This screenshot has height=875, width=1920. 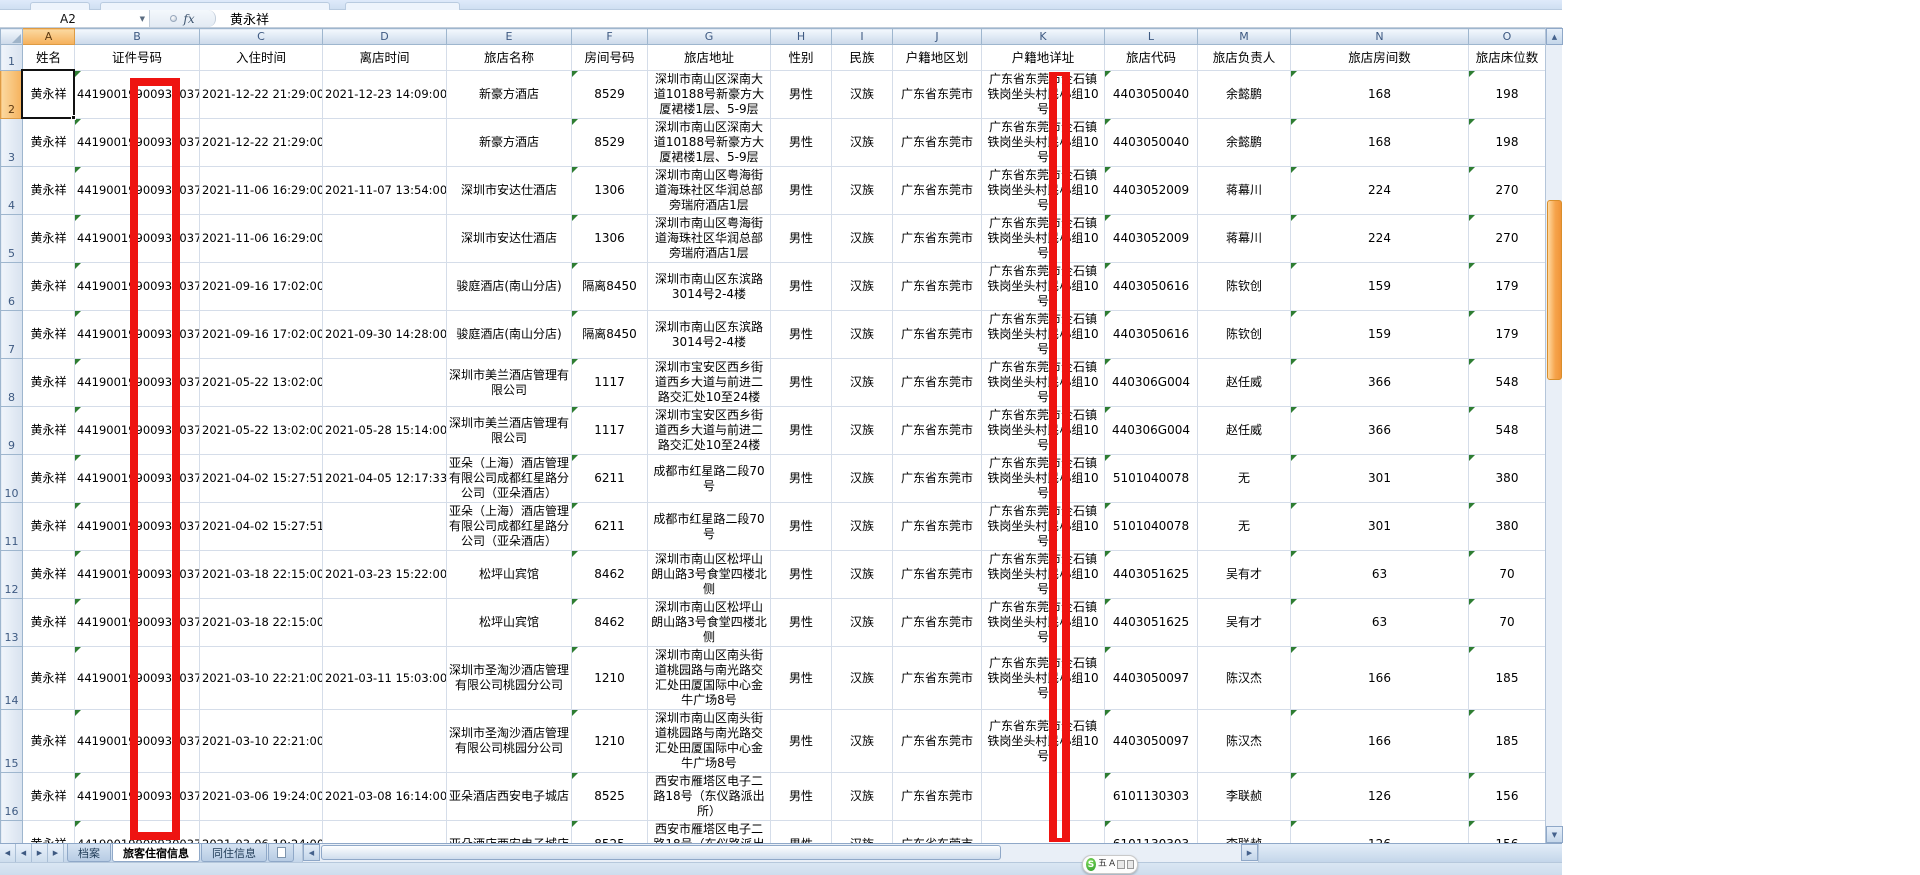 I want to click on cell-M3: 余懿鹏, so click(x=1244, y=142).